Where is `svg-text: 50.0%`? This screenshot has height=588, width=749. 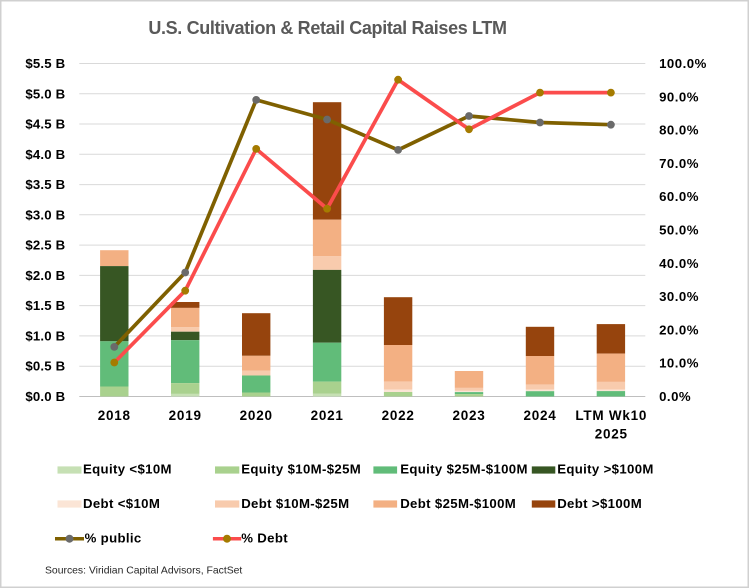 svg-text: 50.0% is located at coordinates (679, 230).